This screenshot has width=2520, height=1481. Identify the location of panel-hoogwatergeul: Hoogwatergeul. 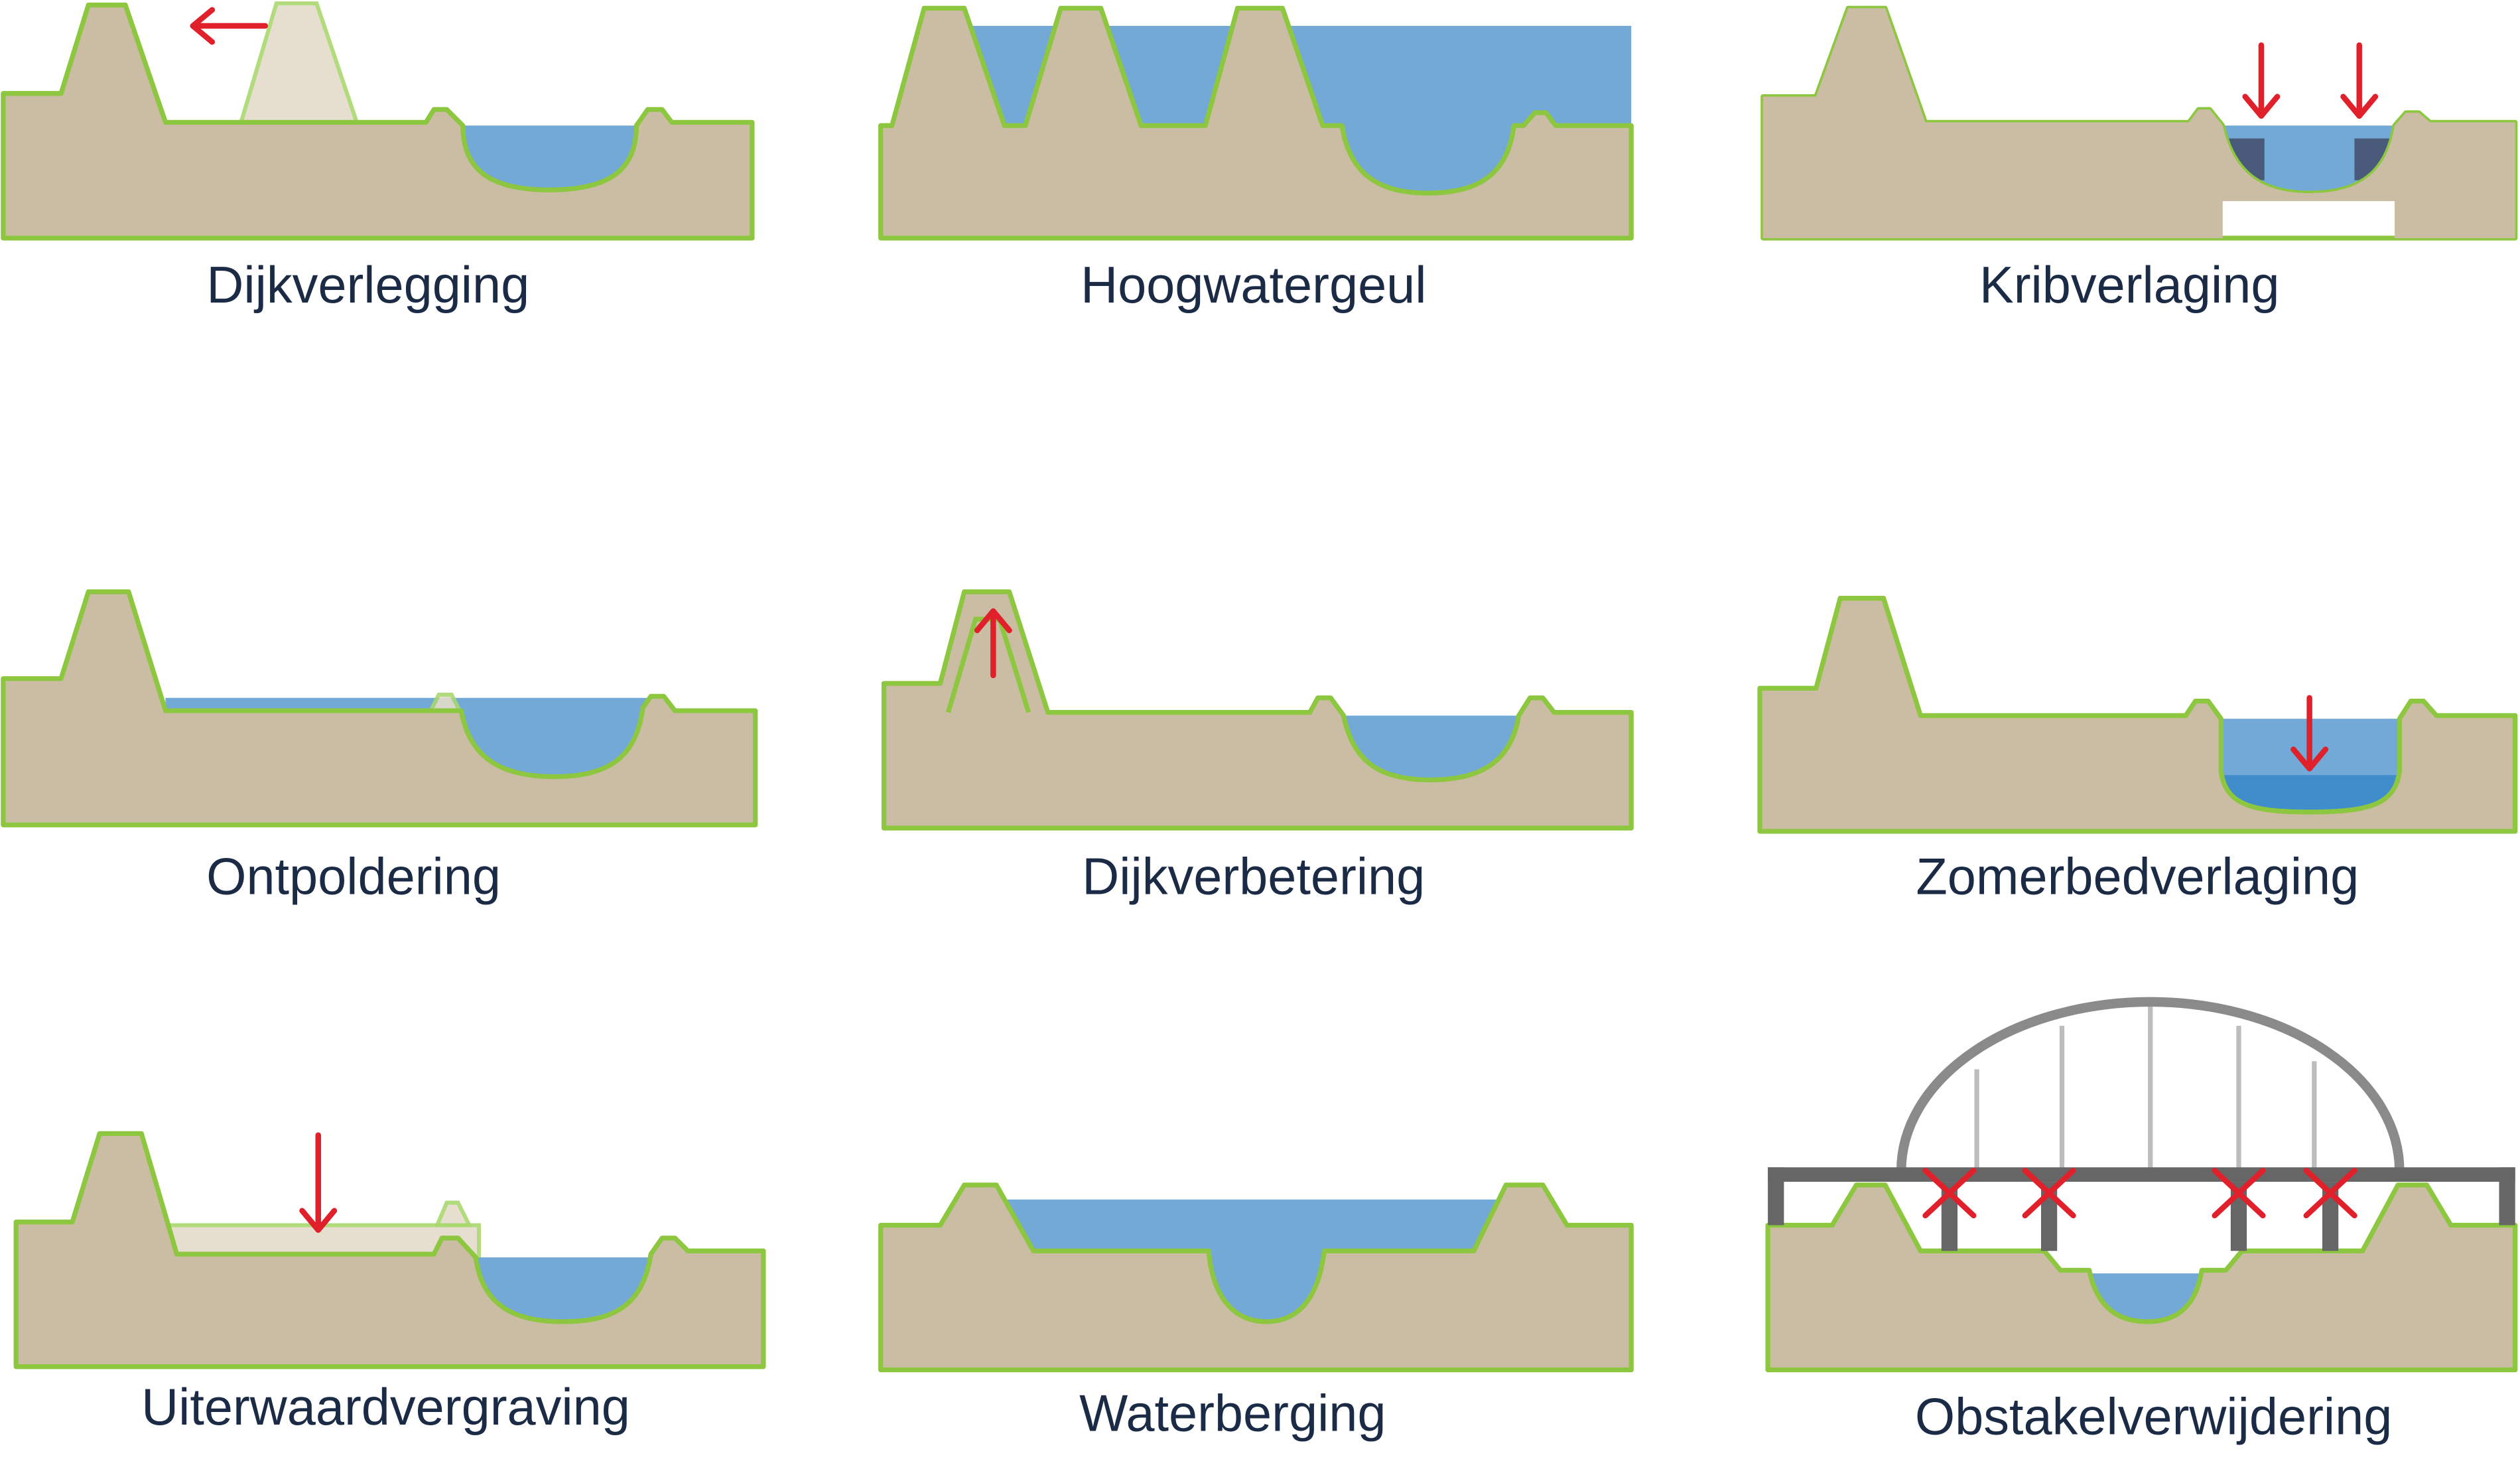
(1256, 159).